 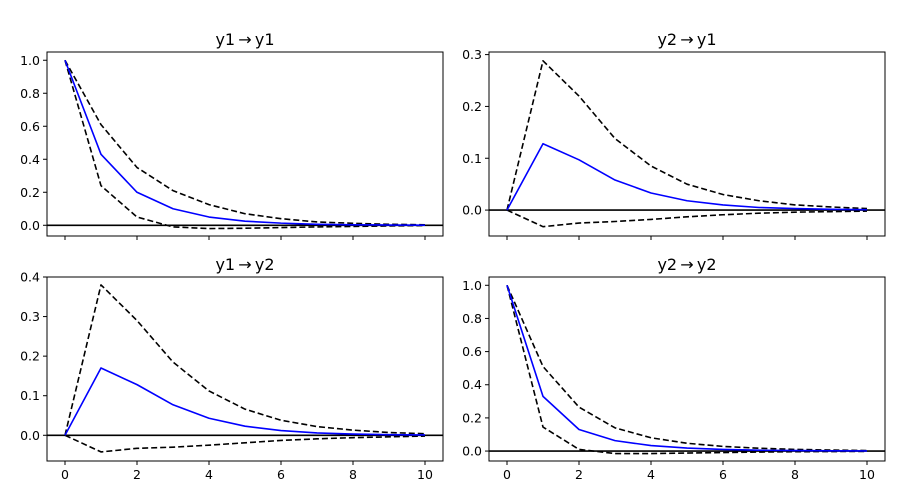 I want to click on panel-title: y1 → y1, so click(x=244, y=39).